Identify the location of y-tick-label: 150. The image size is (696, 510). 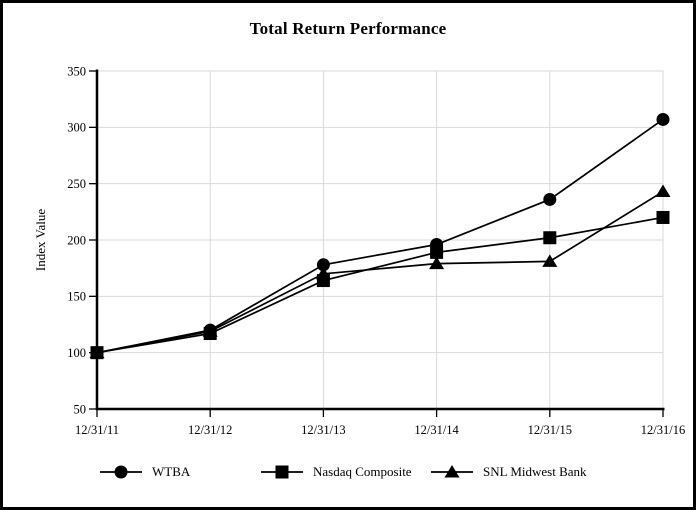
(76, 297).